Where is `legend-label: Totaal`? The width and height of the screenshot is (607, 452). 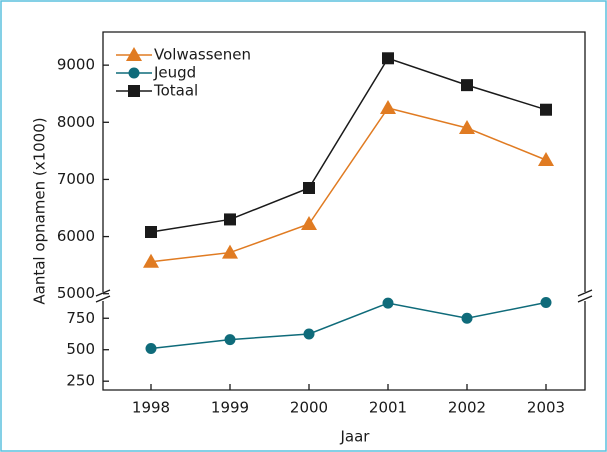 legend-label: Totaal is located at coordinates (175, 91).